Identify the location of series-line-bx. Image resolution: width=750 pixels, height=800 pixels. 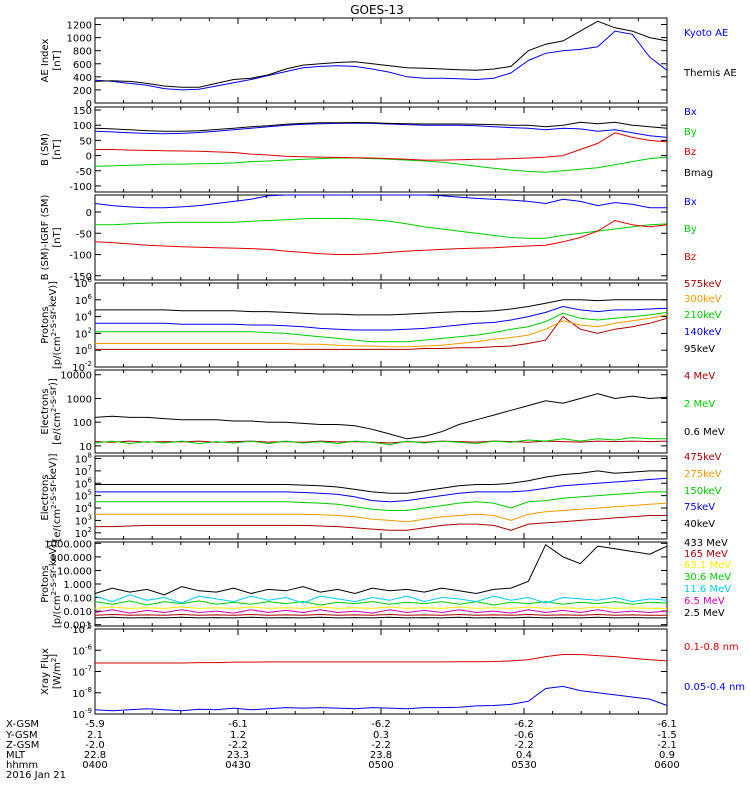
(380, 201).